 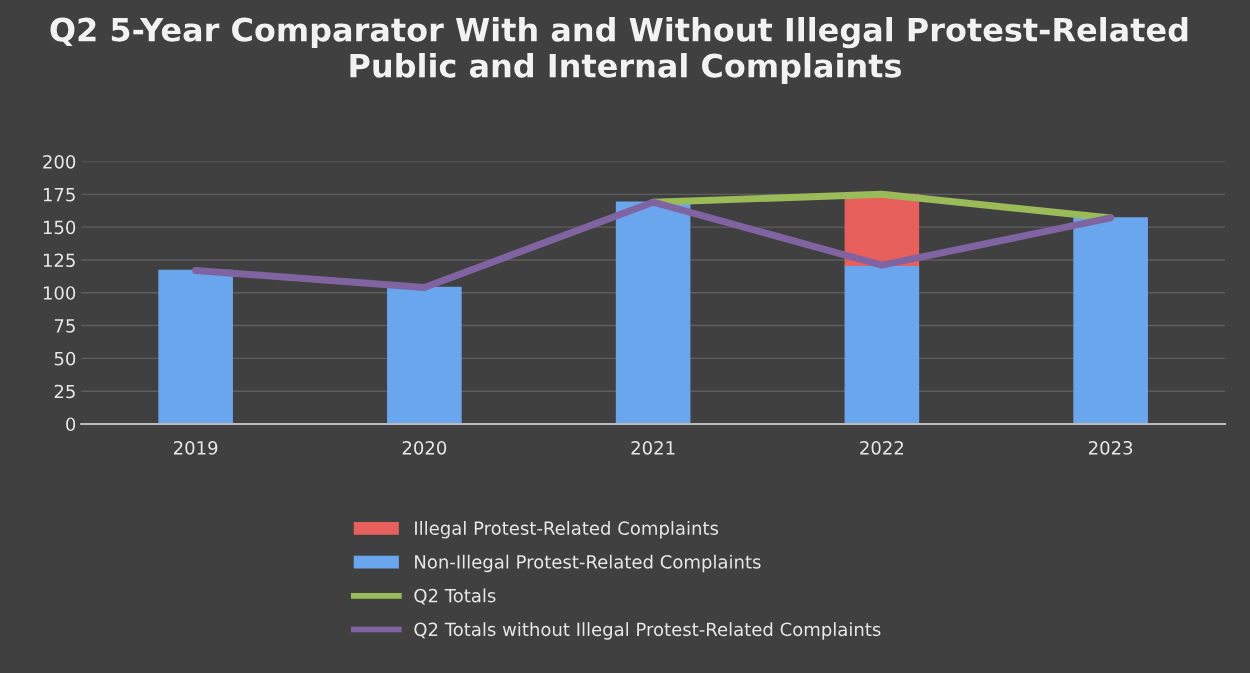 What do you see at coordinates (65, 358) in the screenshot?
I see `y-tick-label: 50` at bounding box center [65, 358].